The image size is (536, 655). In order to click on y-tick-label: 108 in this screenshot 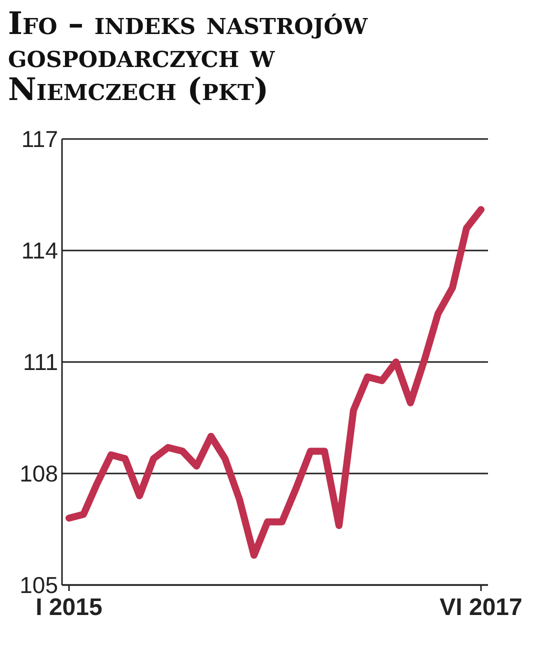, I will do `click(39, 473)`.